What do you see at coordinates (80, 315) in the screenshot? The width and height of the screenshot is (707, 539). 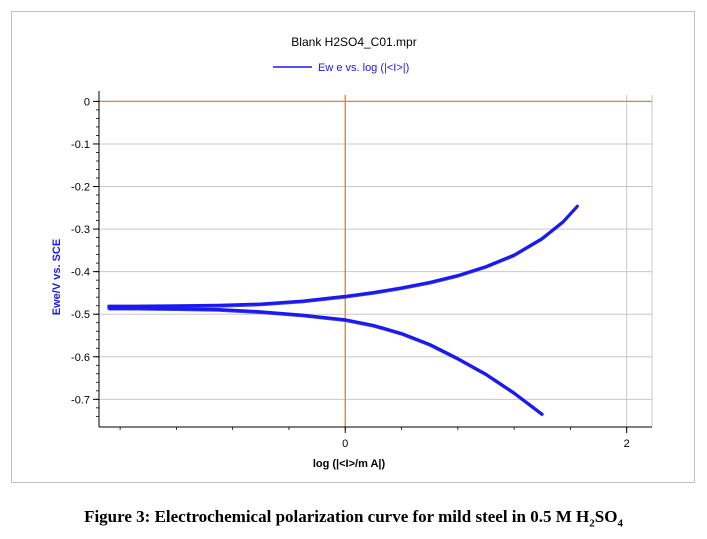 I see `y-tick-label: -0.5` at bounding box center [80, 315].